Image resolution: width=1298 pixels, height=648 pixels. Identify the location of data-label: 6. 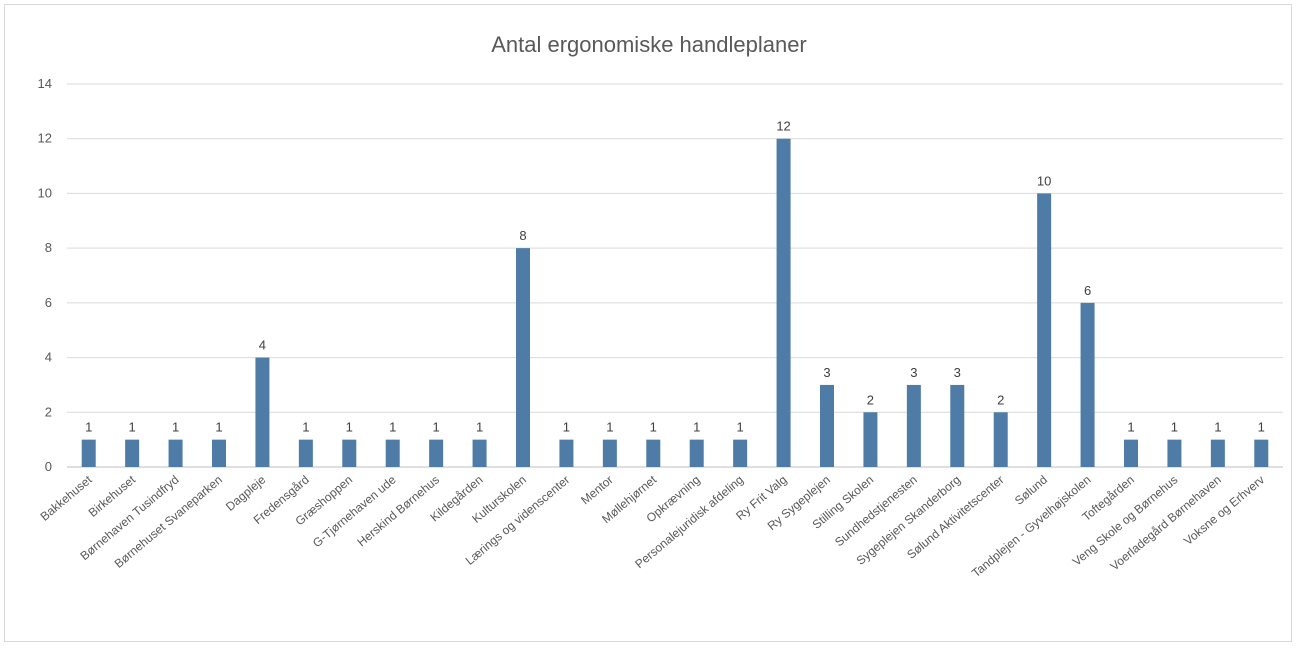
(1087, 290).